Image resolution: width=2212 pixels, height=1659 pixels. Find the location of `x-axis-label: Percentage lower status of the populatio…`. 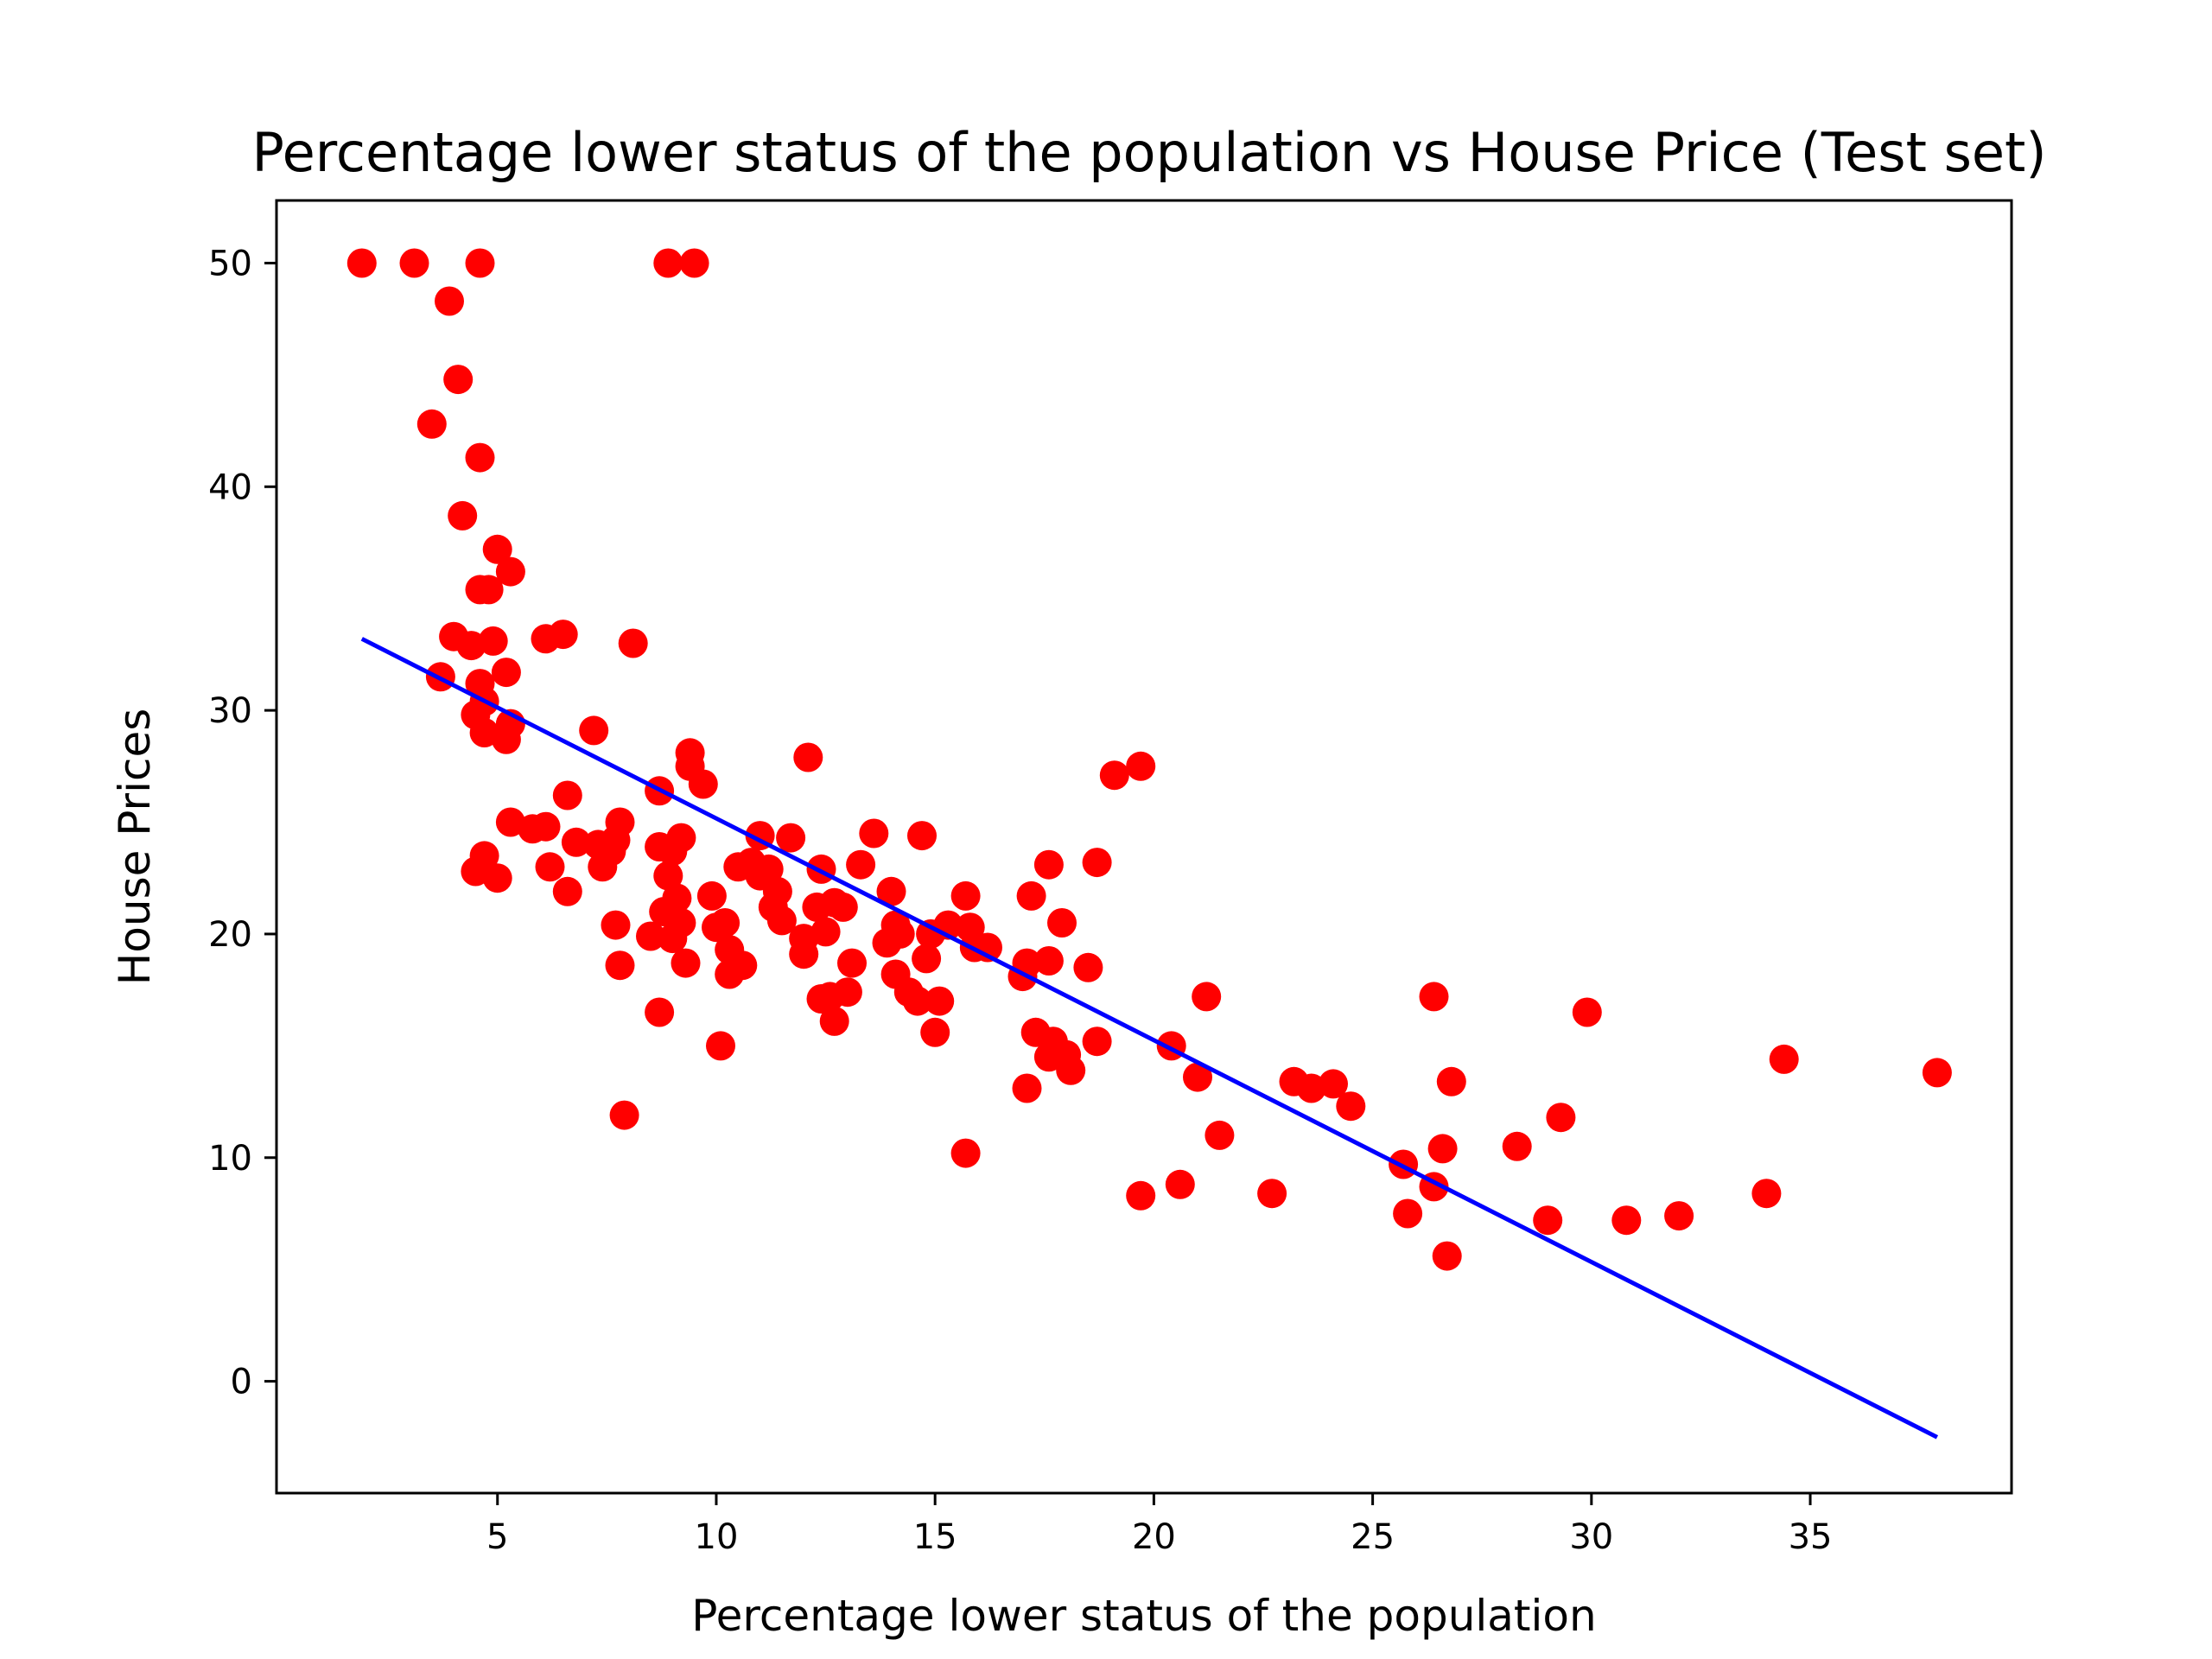

x-axis-label: Percentage lower status of the populatio… is located at coordinates (1143, 1616).